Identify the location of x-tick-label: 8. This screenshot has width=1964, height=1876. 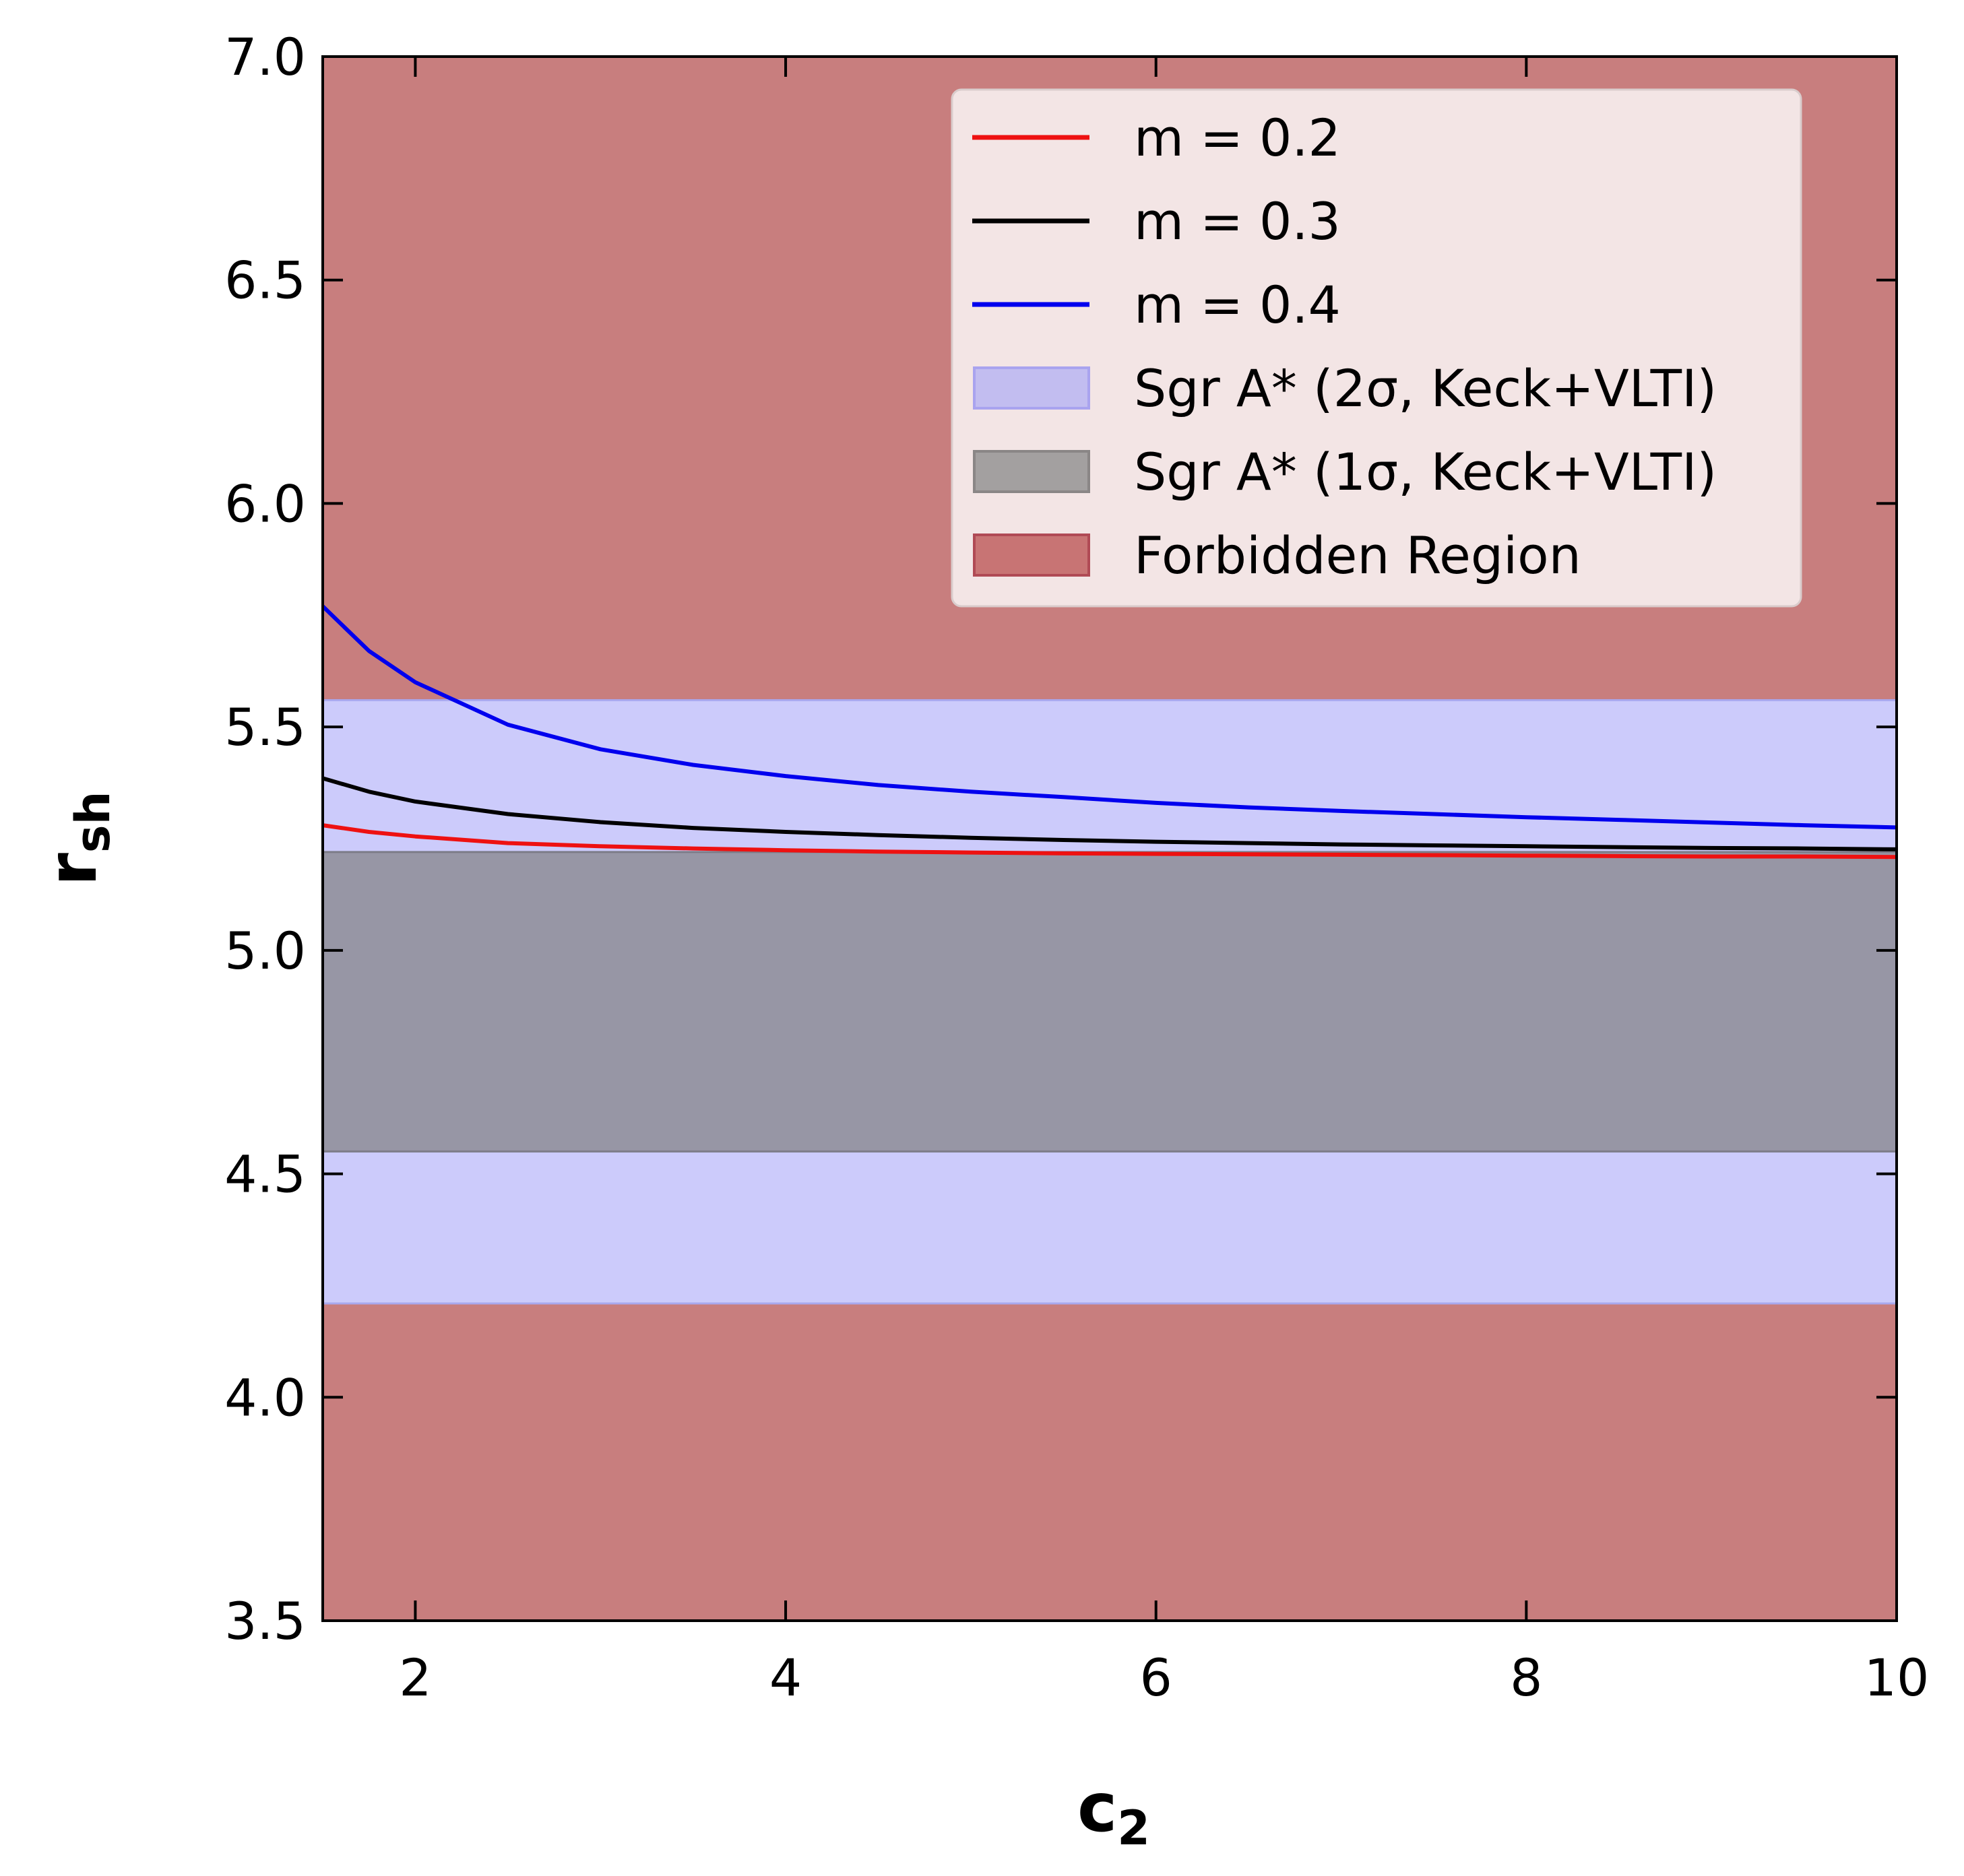
(1526, 1678).